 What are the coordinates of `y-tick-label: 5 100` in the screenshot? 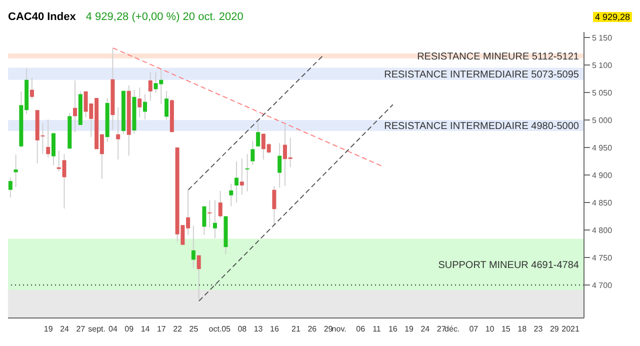 It's located at (602, 65).